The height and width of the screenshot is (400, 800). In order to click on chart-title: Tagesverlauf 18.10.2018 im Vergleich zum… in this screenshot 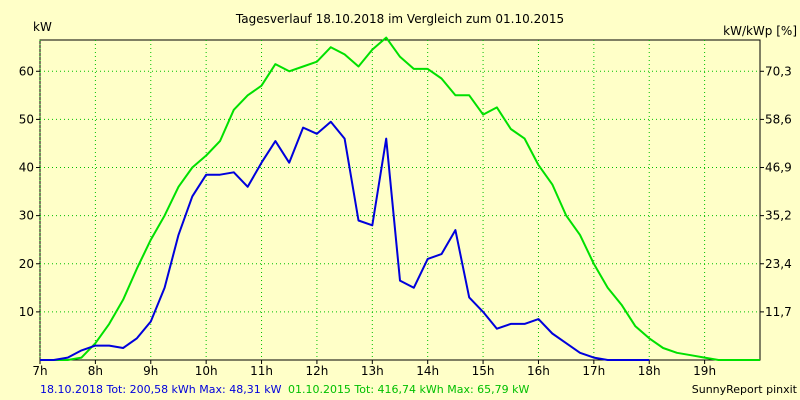, I will do `click(399, 19)`.